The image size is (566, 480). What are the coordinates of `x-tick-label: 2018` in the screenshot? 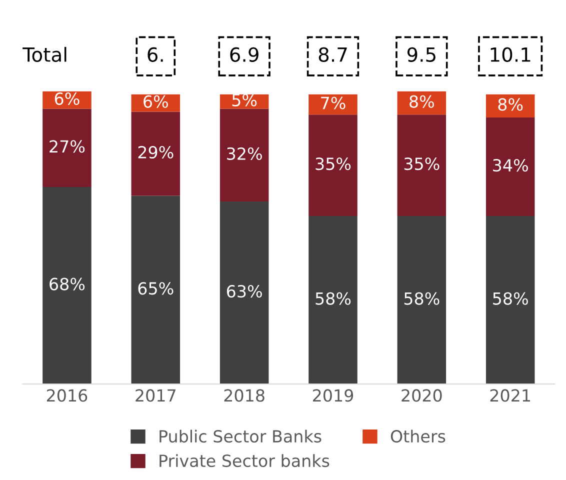 It's located at (244, 395).